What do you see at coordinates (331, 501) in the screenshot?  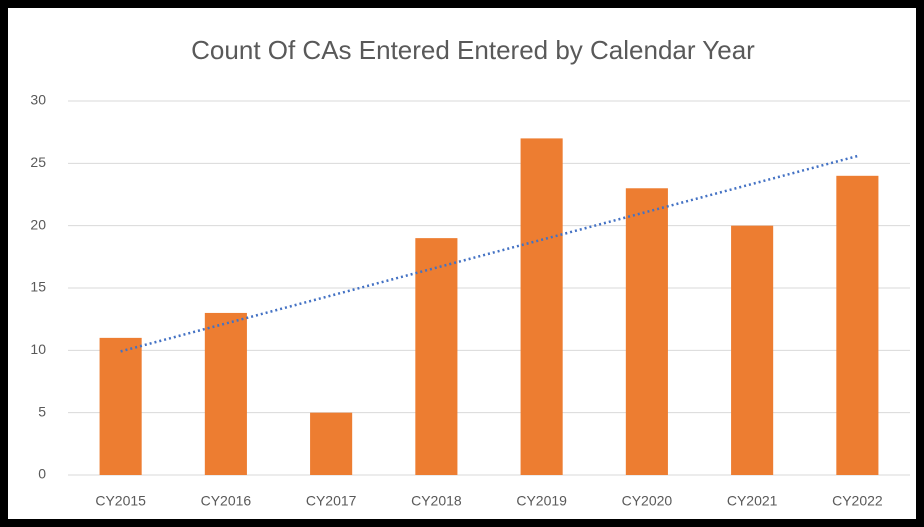 I see `x-tick-label: CY2017` at bounding box center [331, 501].